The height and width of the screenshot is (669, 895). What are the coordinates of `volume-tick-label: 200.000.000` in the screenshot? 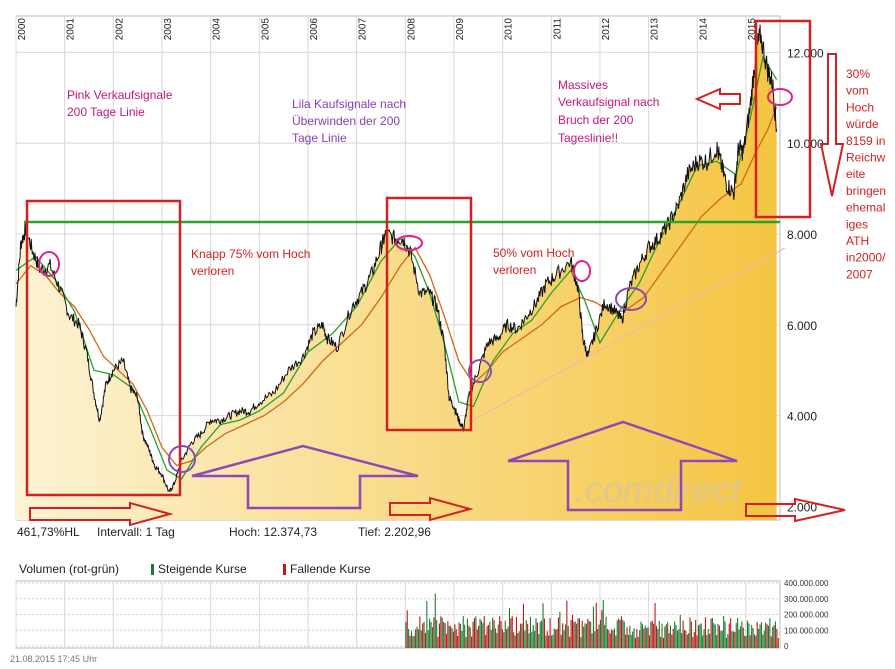 It's located at (806, 615).